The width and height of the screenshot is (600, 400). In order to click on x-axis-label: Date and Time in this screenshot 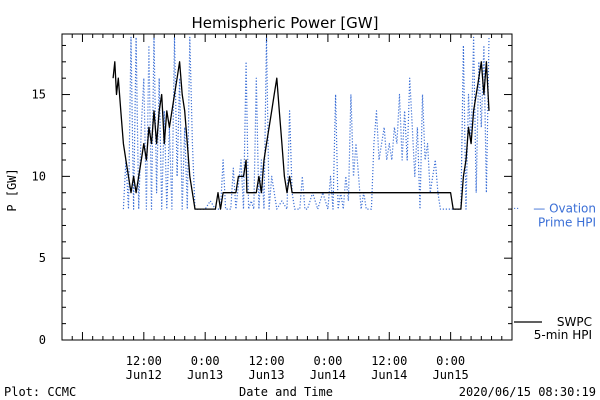, I will do `click(286, 392)`.